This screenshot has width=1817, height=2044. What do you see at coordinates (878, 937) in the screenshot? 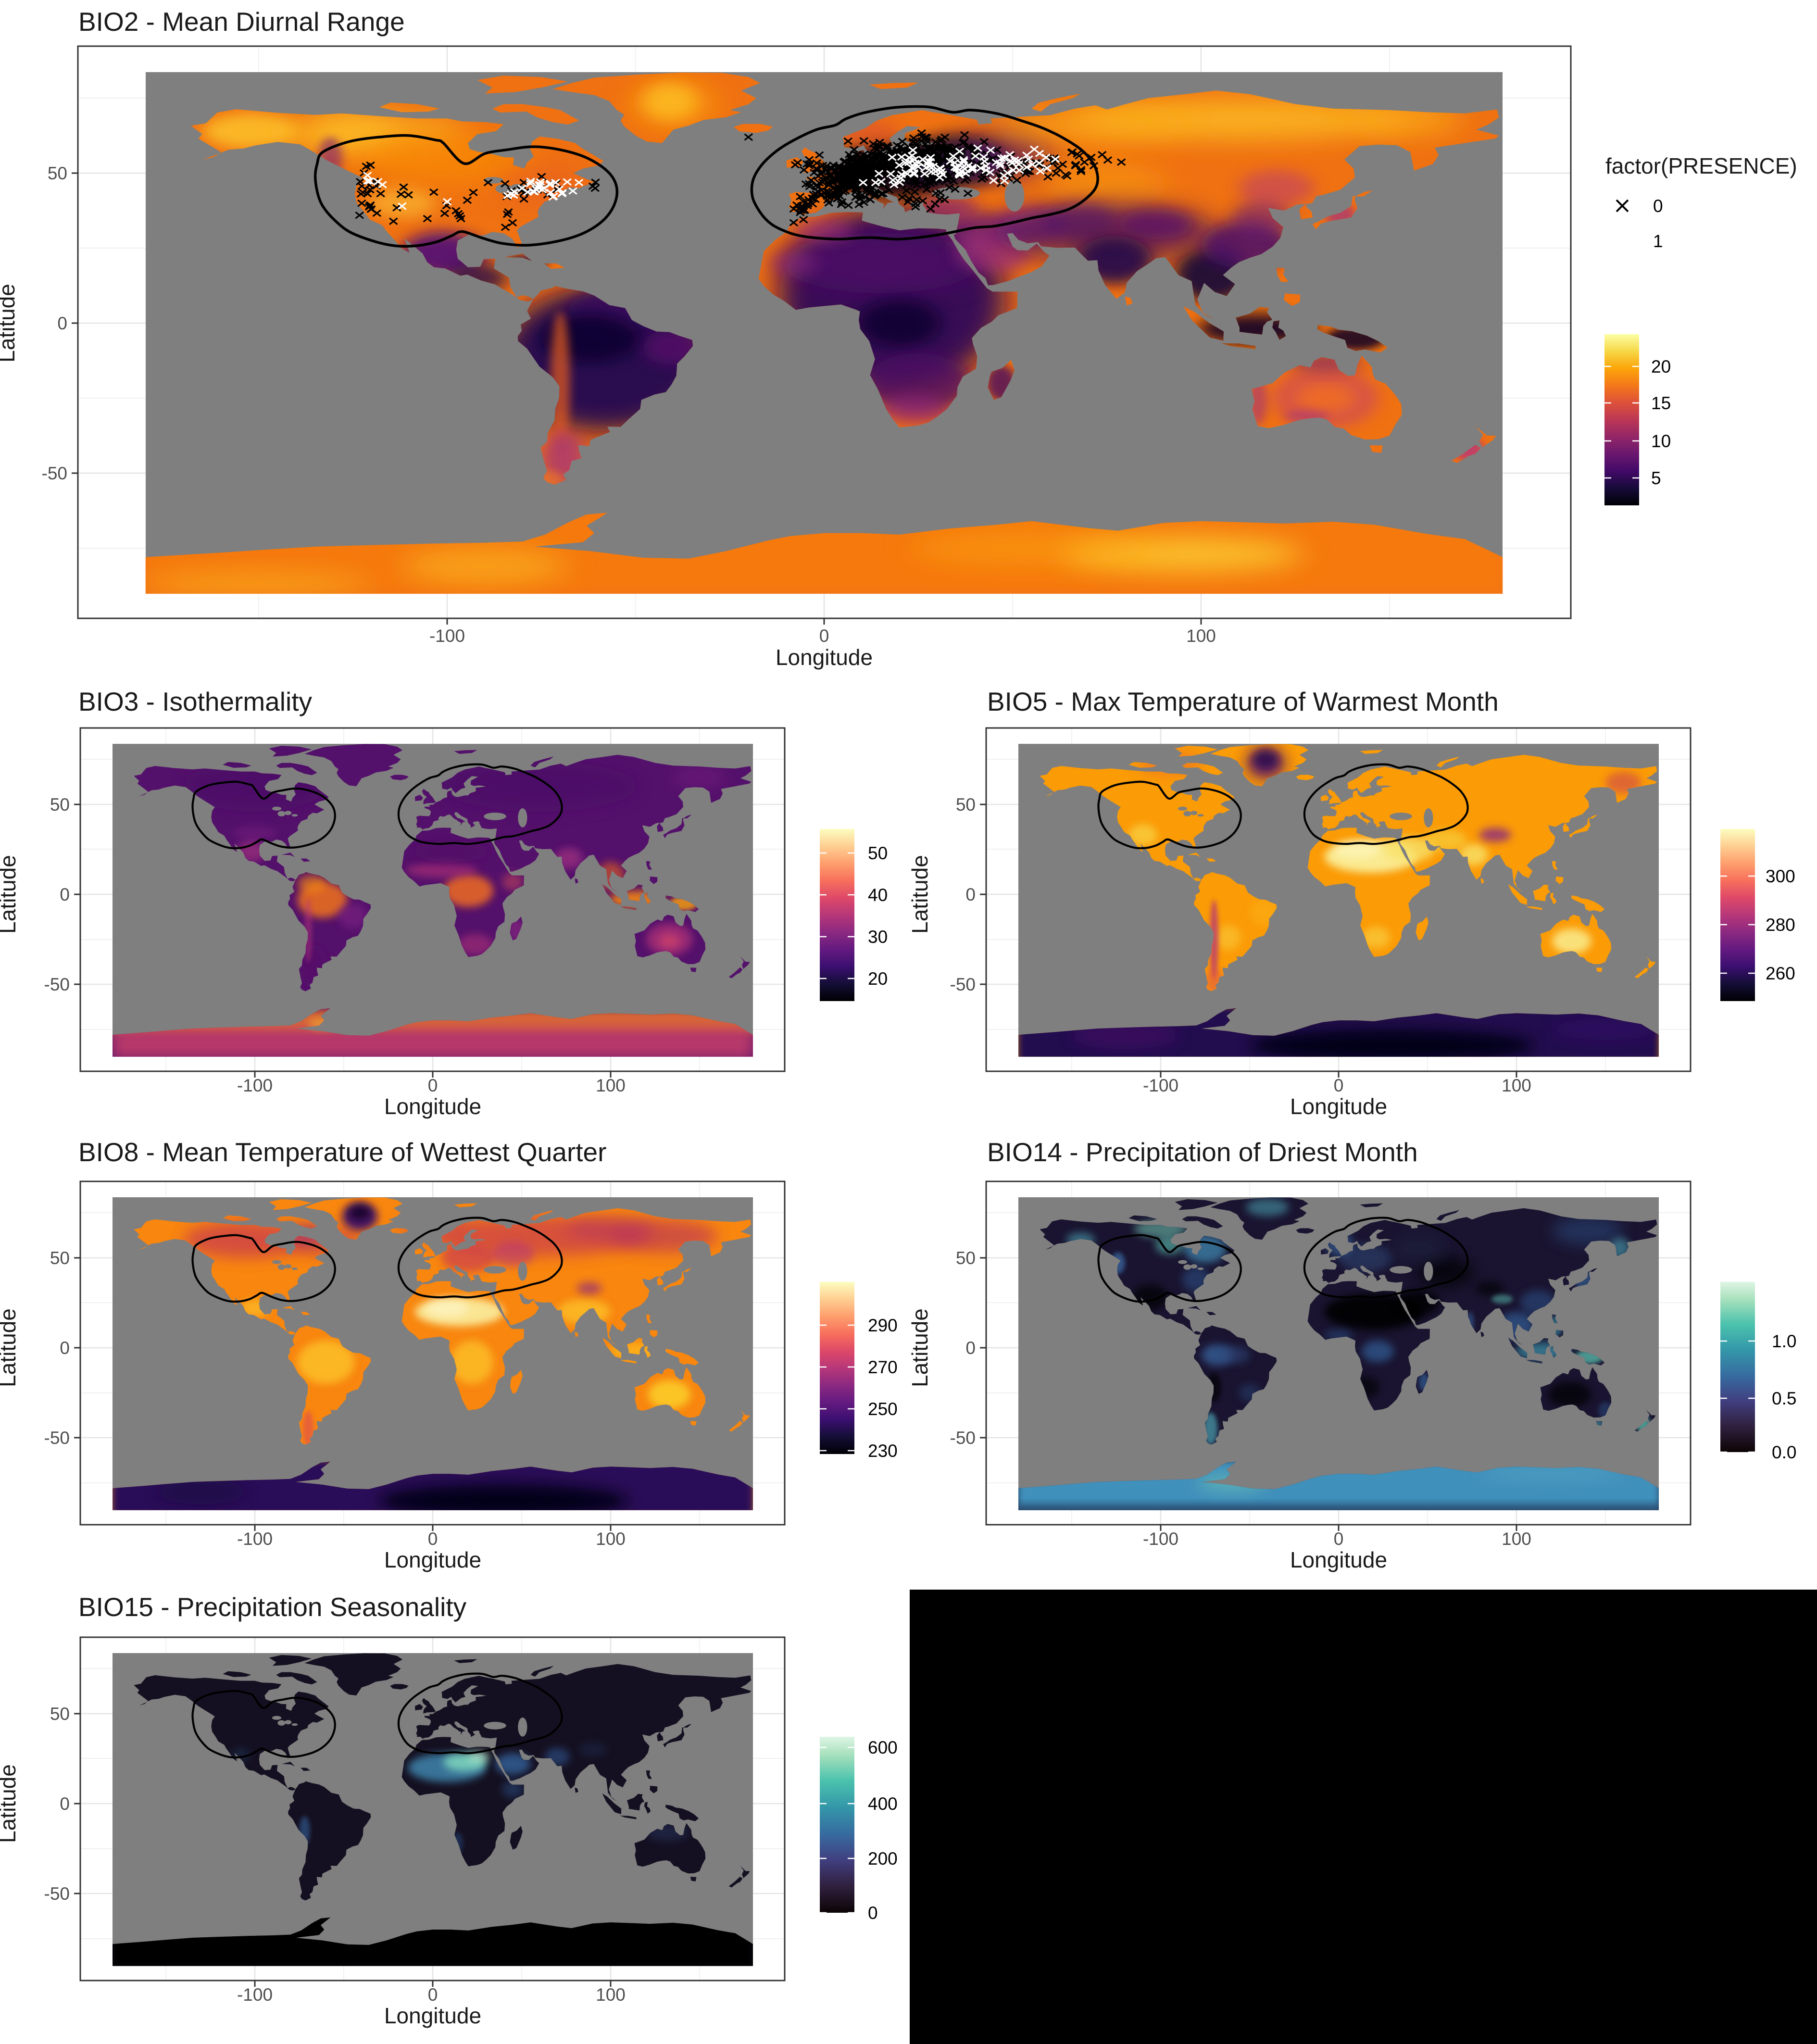
I see `svg-text: 30` at bounding box center [878, 937].